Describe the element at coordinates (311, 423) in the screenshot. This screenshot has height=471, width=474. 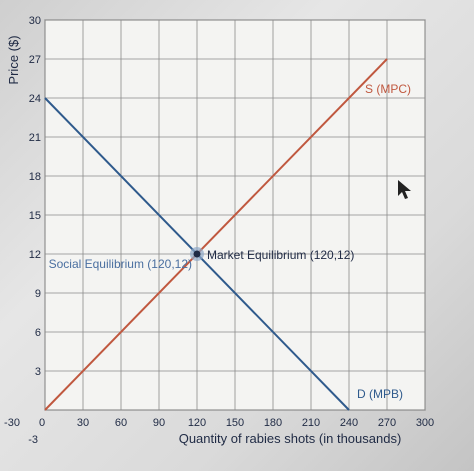
I see `x-tick-label: 210` at that location.